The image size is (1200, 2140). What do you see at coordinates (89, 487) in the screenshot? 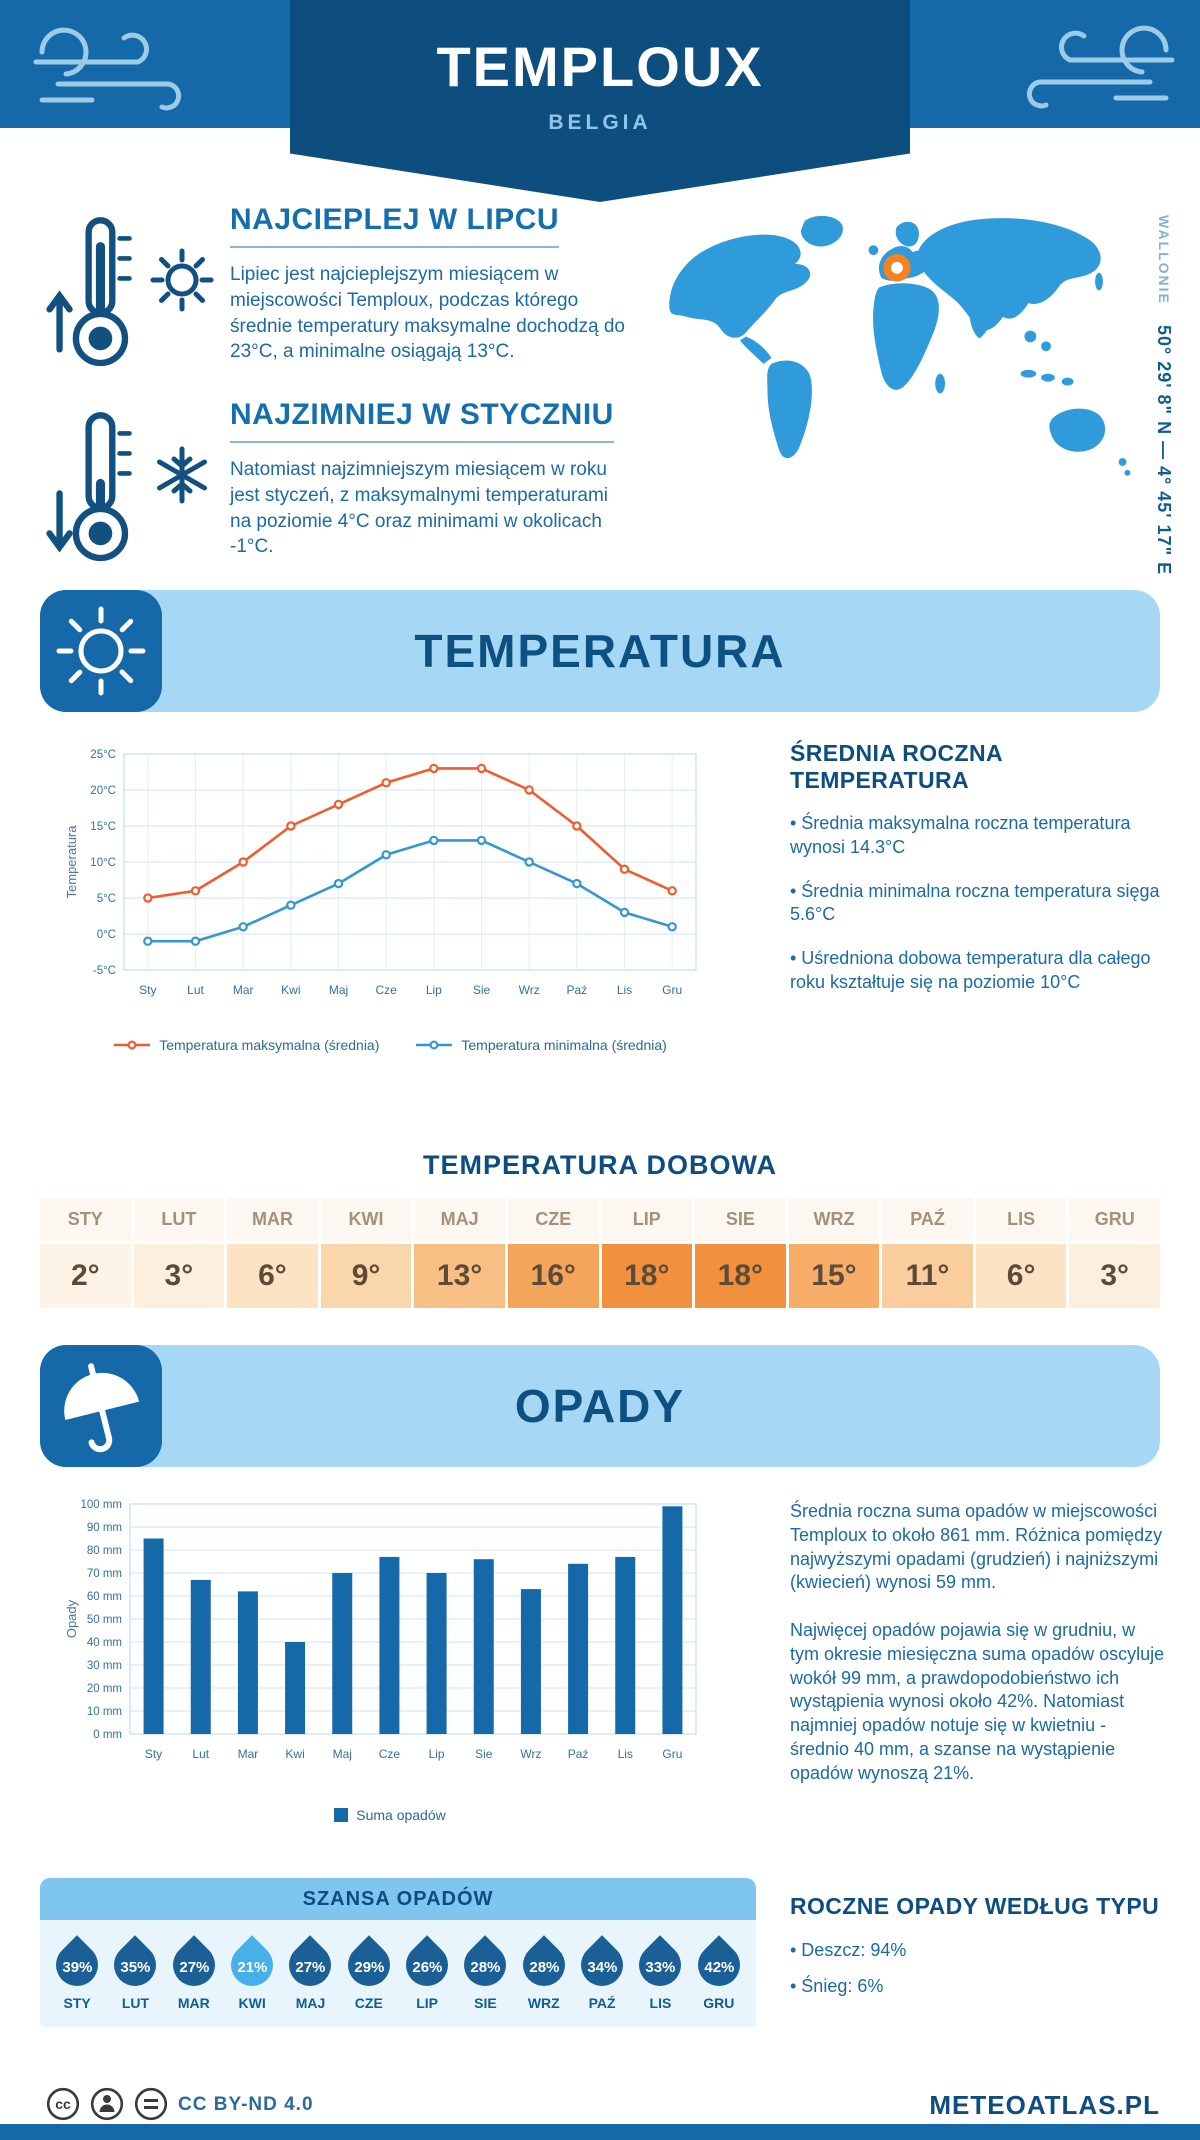
I see `thermometer-down-icon` at bounding box center [89, 487].